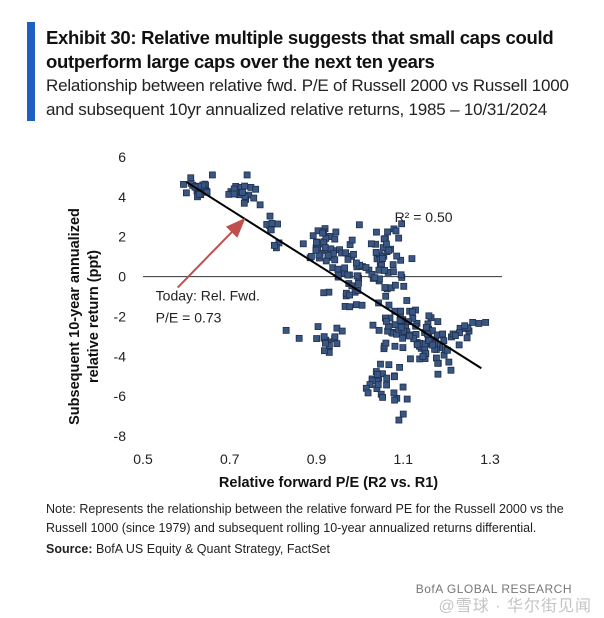 The height and width of the screenshot is (618, 604). I want to click on brand-label: BofA GLOBAL RESEARCH, so click(493, 589).